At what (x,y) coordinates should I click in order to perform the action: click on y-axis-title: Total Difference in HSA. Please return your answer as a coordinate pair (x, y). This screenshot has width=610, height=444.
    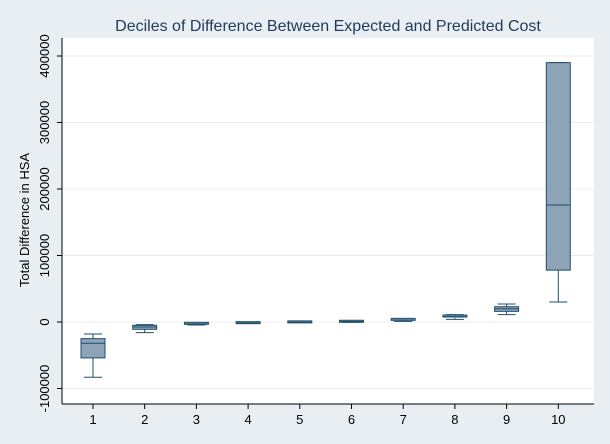
    Looking at the image, I should click on (24, 220).